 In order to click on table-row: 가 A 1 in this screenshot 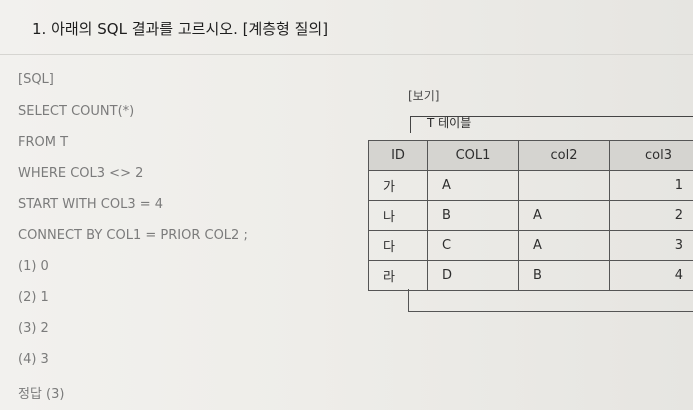, I will do `click(530, 185)`.